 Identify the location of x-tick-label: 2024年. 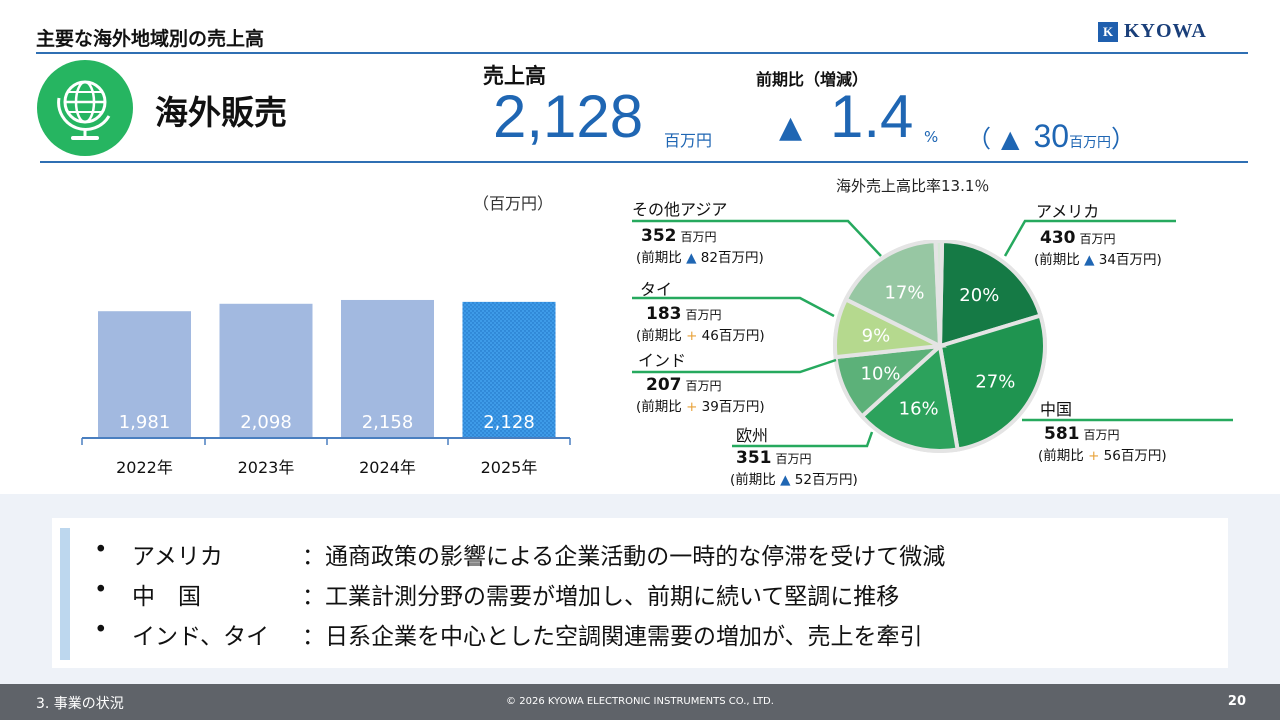
(387, 467).